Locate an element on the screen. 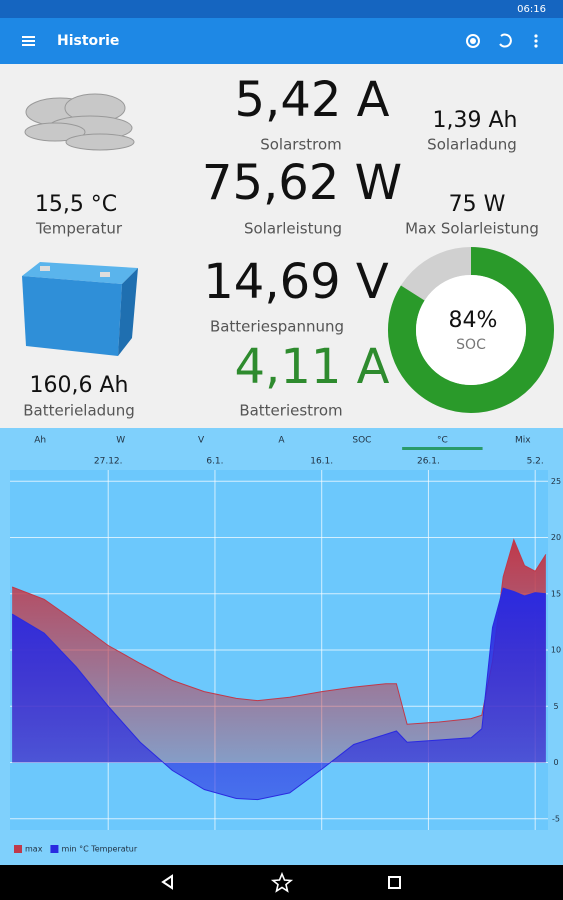 The width and height of the screenshot is (563, 900). nav-recent is located at coordinates (394, 882).